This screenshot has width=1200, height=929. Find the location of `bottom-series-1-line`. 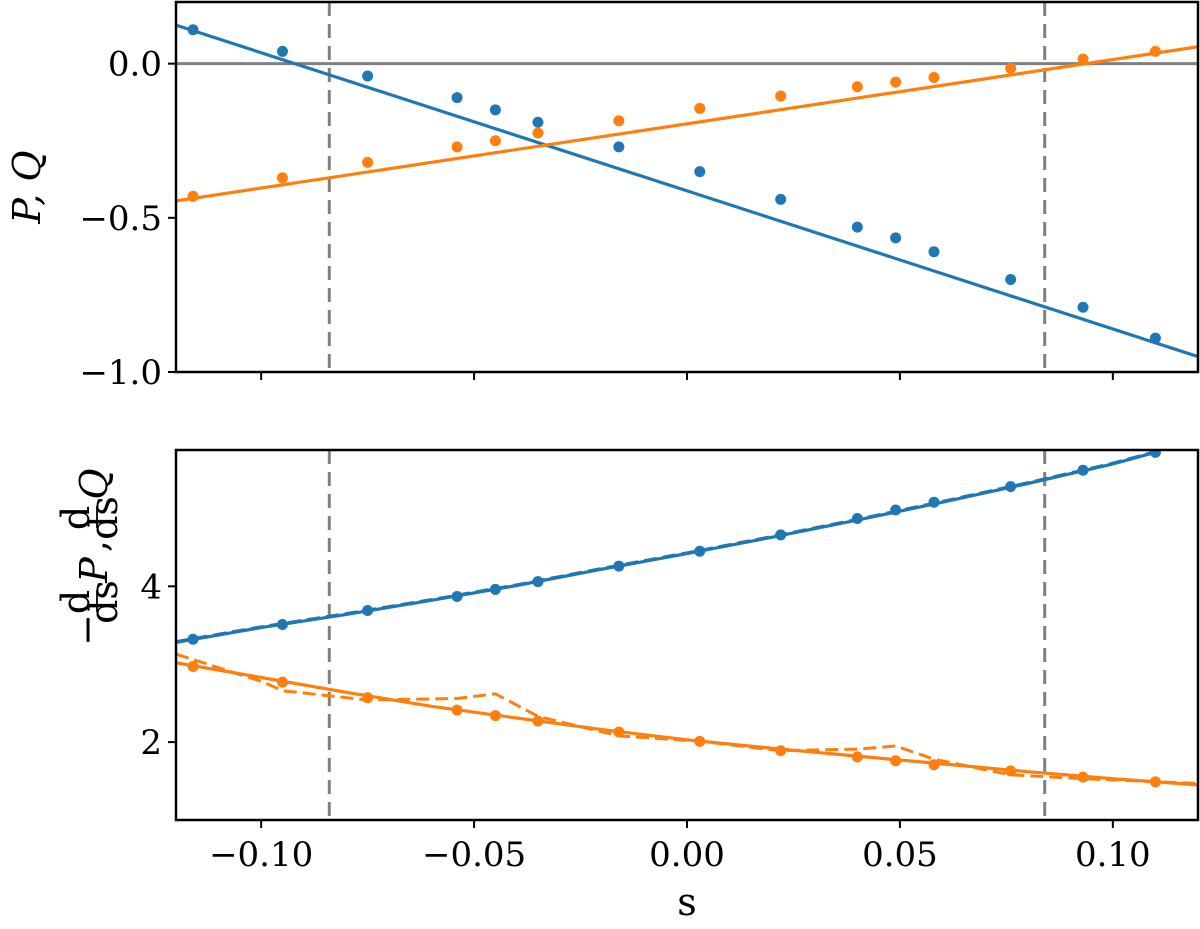

bottom-series-1-line is located at coordinates (687, 724).